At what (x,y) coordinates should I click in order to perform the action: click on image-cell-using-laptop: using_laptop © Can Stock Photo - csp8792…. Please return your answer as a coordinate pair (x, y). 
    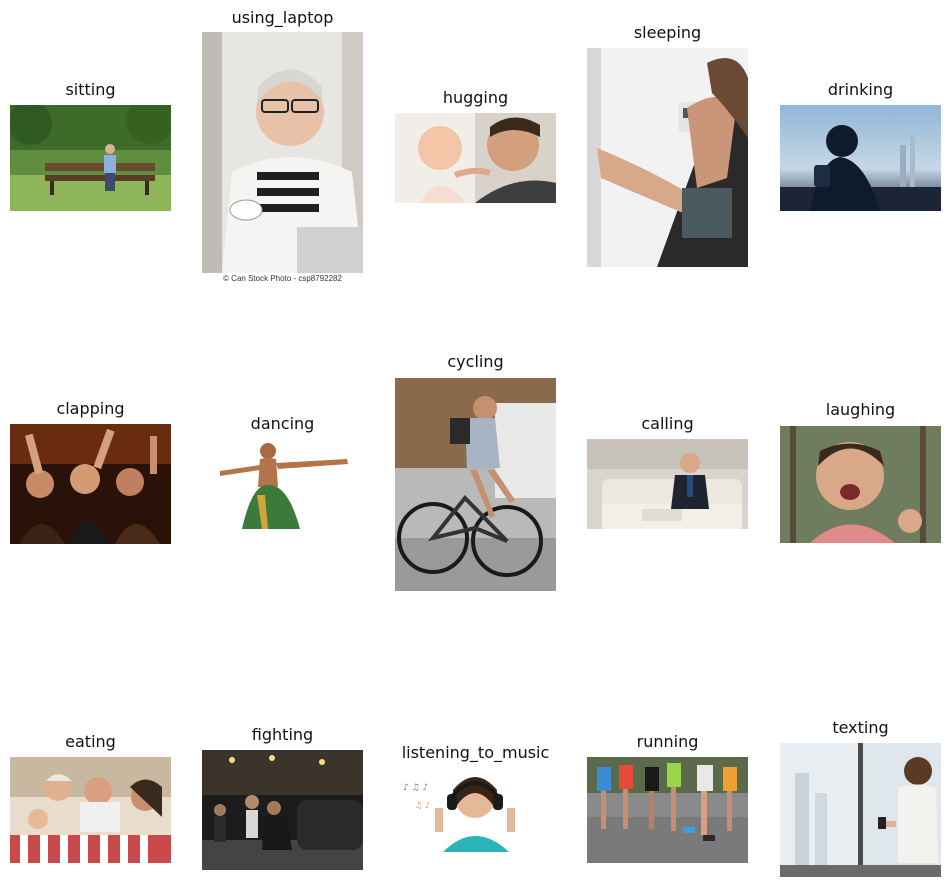
    Looking at the image, I should click on (282, 147).